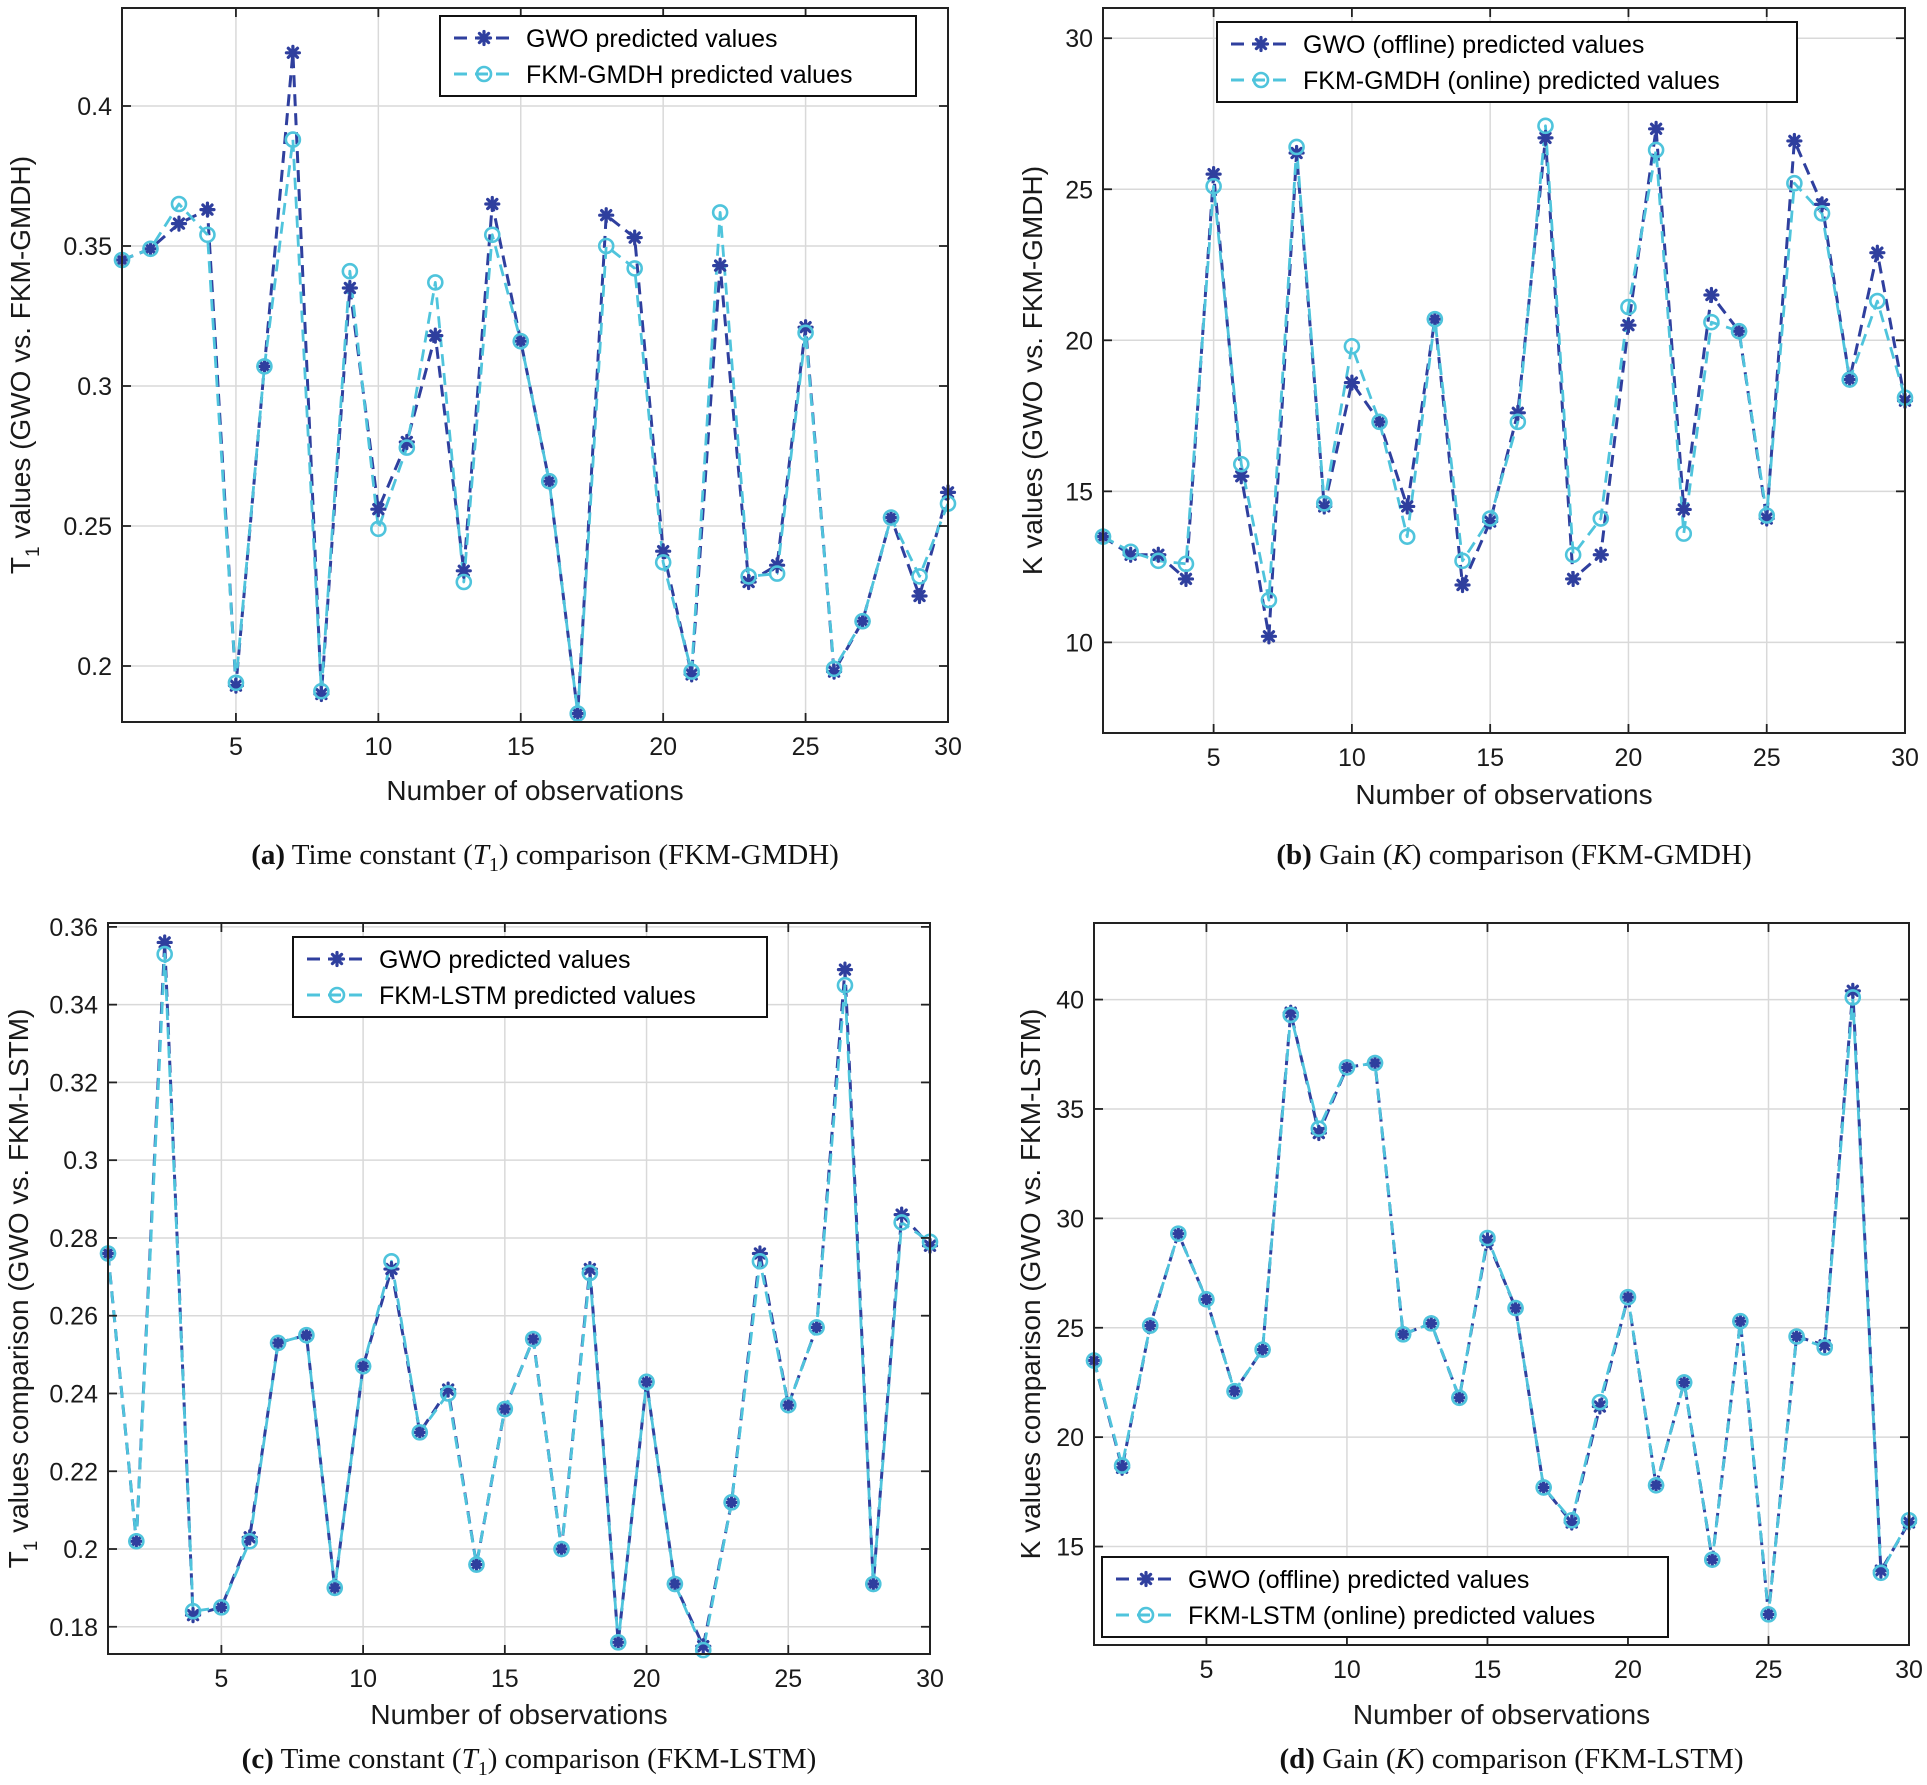 The width and height of the screenshot is (1927, 1785). I want to click on y-axis-label: T1 values comparison (GWO vs. FKM-LSTM), so click(22, 1289).